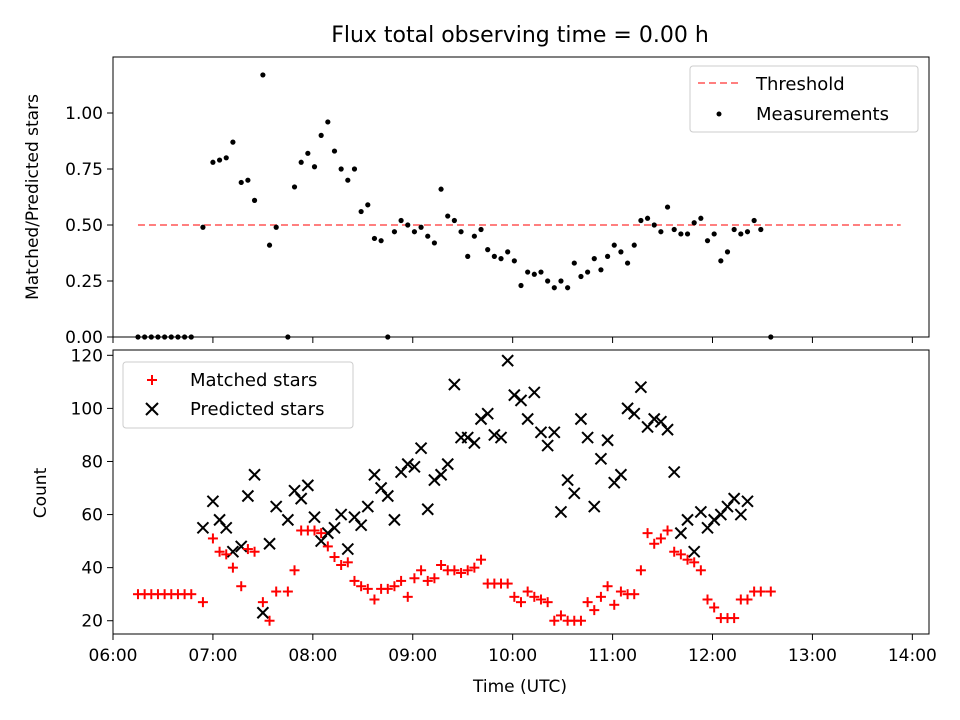  I want to click on bottom-y-tick-label: 40, so click(92, 569).